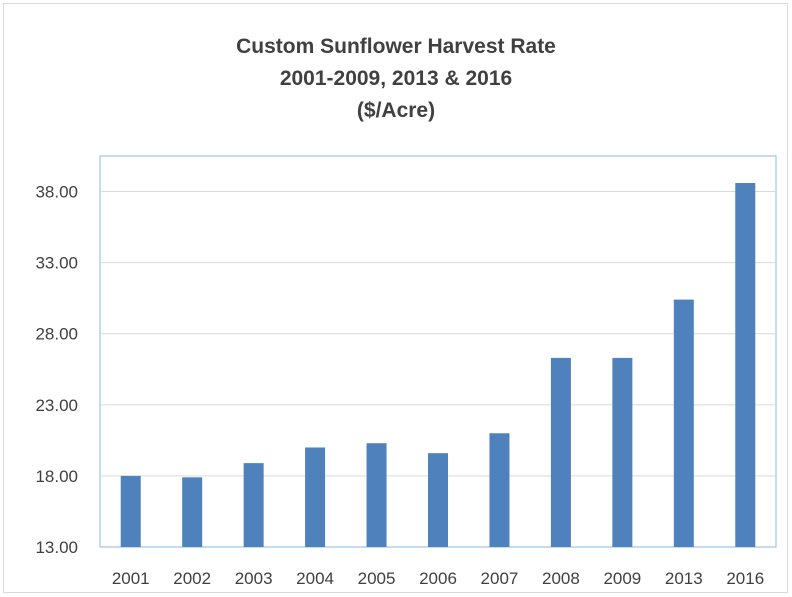 The height and width of the screenshot is (597, 792). Describe the element at coordinates (622, 578) in the screenshot. I see `x-tick-label: 2009` at that location.